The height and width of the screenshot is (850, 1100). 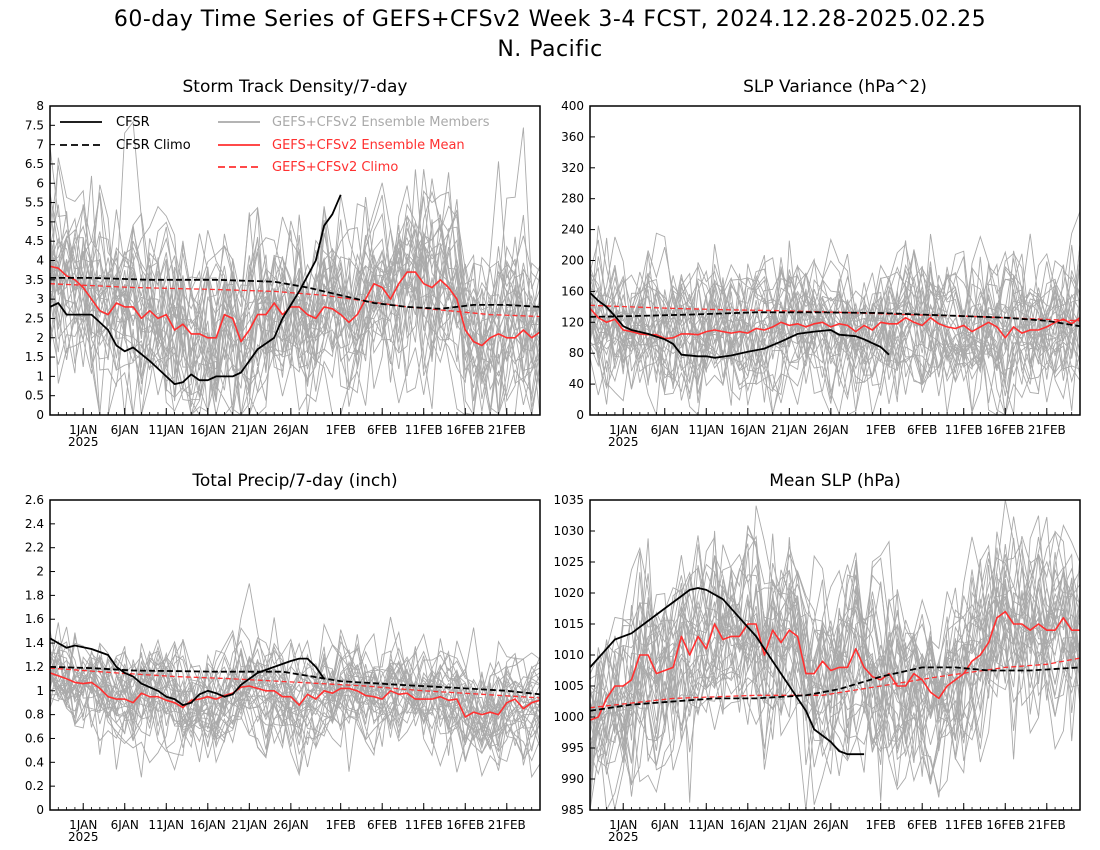 What do you see at coordinates (576, 384) in the screenshot?
I see `y-tick-label: 40` at bounding box center [576, 384].